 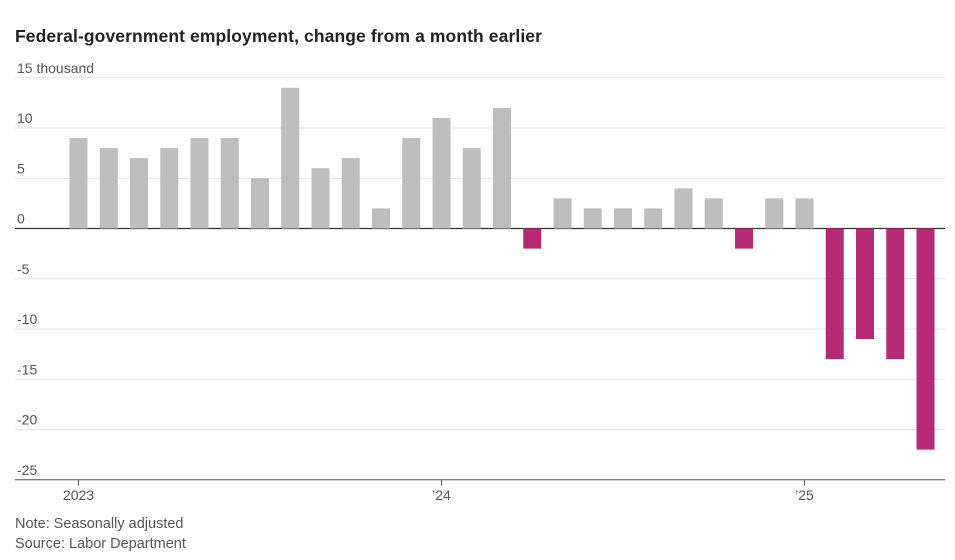 I want to click on y-tick-label: 0, so click(x=21, y=219).